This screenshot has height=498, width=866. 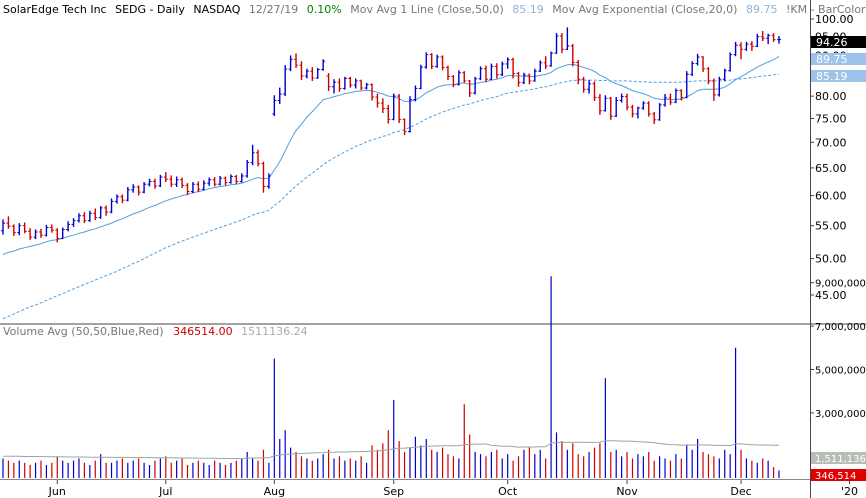 What do you see at coordinates (832, 42) in the screenshot?
I see `last-price-text: 94.26` at bounding box center [832, 42].